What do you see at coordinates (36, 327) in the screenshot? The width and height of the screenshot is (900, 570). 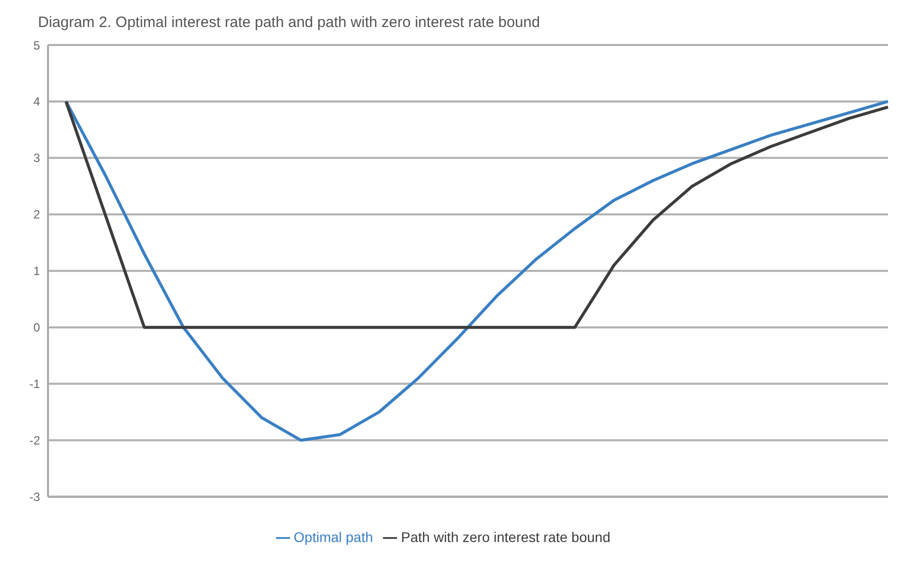 I see `y-tick-label: 0` at bounding box center [36, 327].